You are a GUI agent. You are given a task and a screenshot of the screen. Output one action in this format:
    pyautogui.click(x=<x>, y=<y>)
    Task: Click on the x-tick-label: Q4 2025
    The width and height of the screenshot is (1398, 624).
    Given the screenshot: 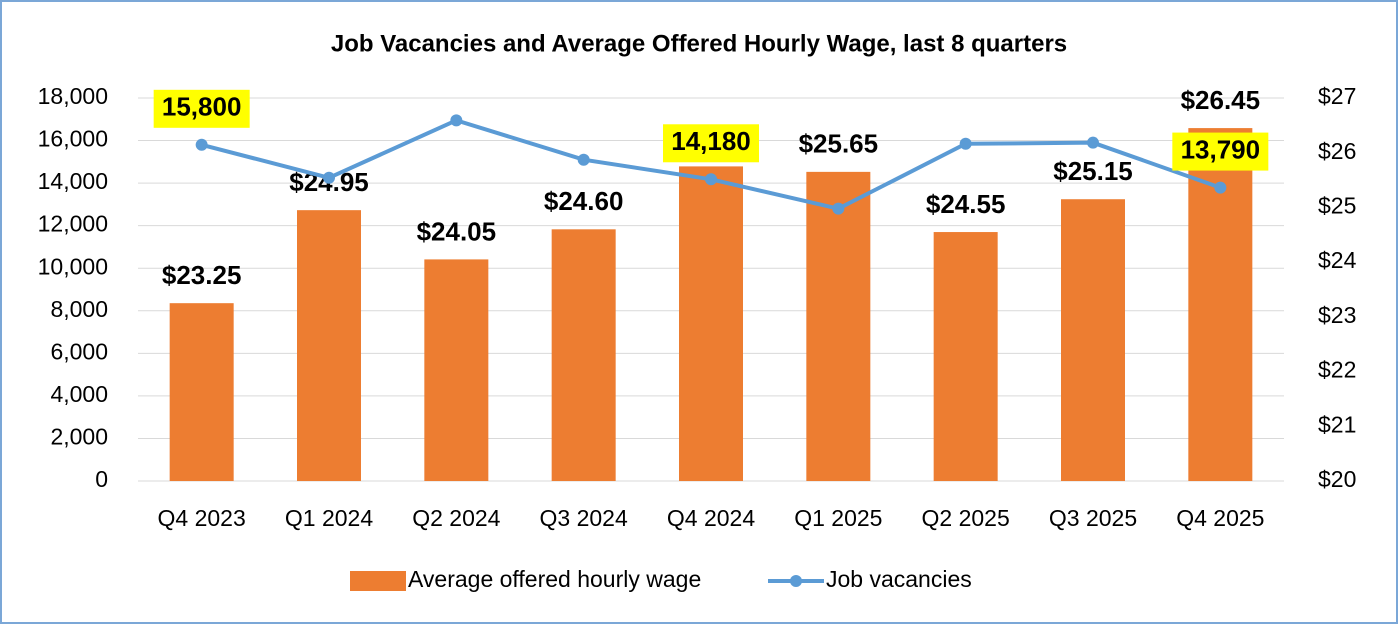 What is the action you would take?
    pyautogui.click(x=1220, y=518)
    